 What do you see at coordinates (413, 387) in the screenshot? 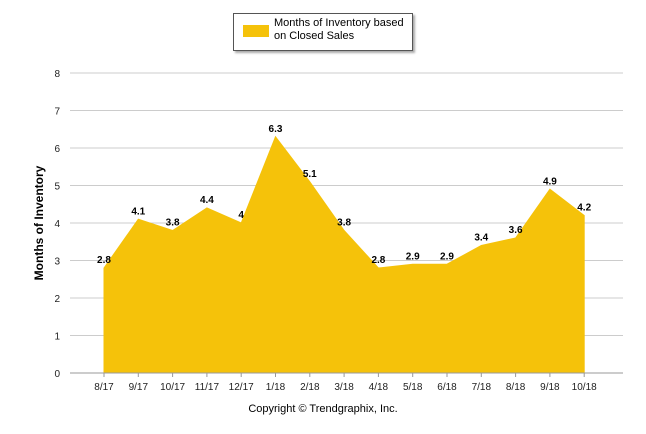
I see `x-tick-label: 5/18` at bounding box center [413, 387].